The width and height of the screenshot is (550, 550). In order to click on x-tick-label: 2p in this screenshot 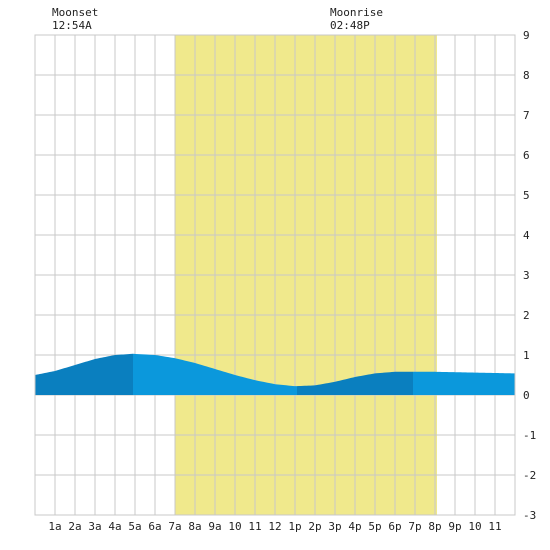, I will do `click(314, 526)`.